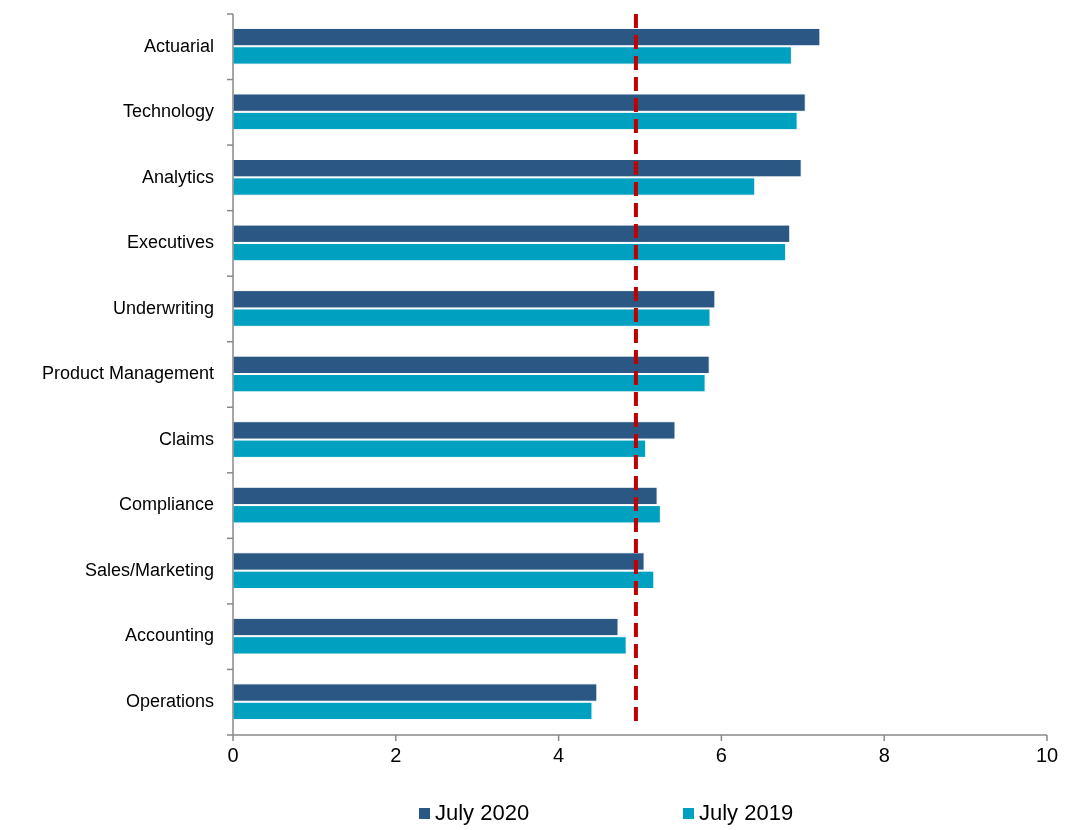 The image size is (1069, 830). Describe the element at coordinates (559, 755) in the screenshot. I see `x-tick-label: 4` at that location.